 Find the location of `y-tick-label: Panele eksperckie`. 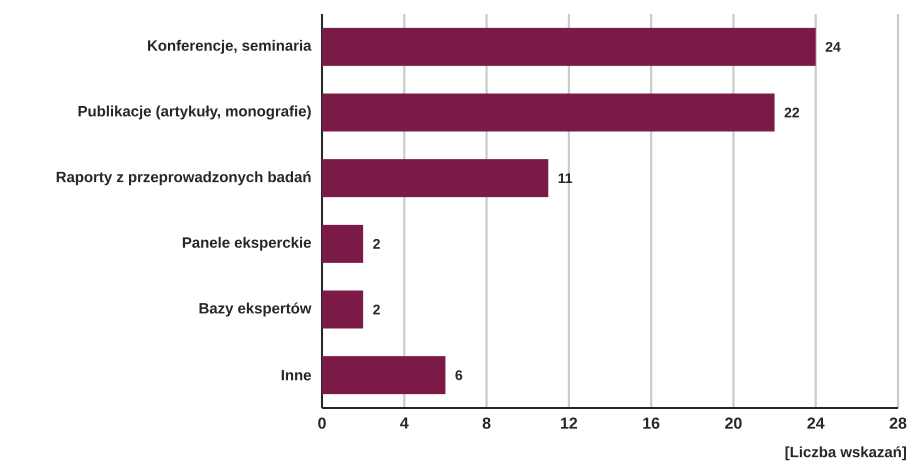

y-tick-label: Panele eksperckie is located at coordinates (246, 243).